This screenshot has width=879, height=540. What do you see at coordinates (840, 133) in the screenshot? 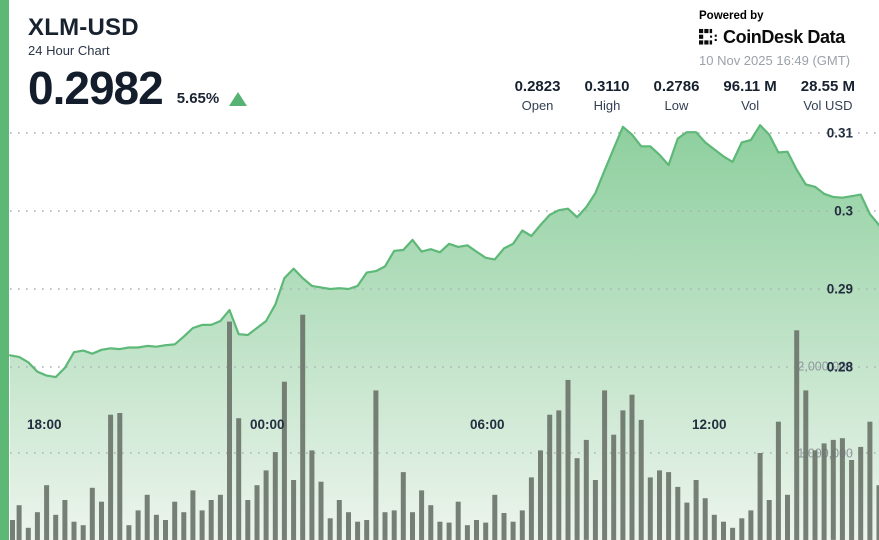
I see `price-axis-label: 0.31` at bounding box center [840, 133].